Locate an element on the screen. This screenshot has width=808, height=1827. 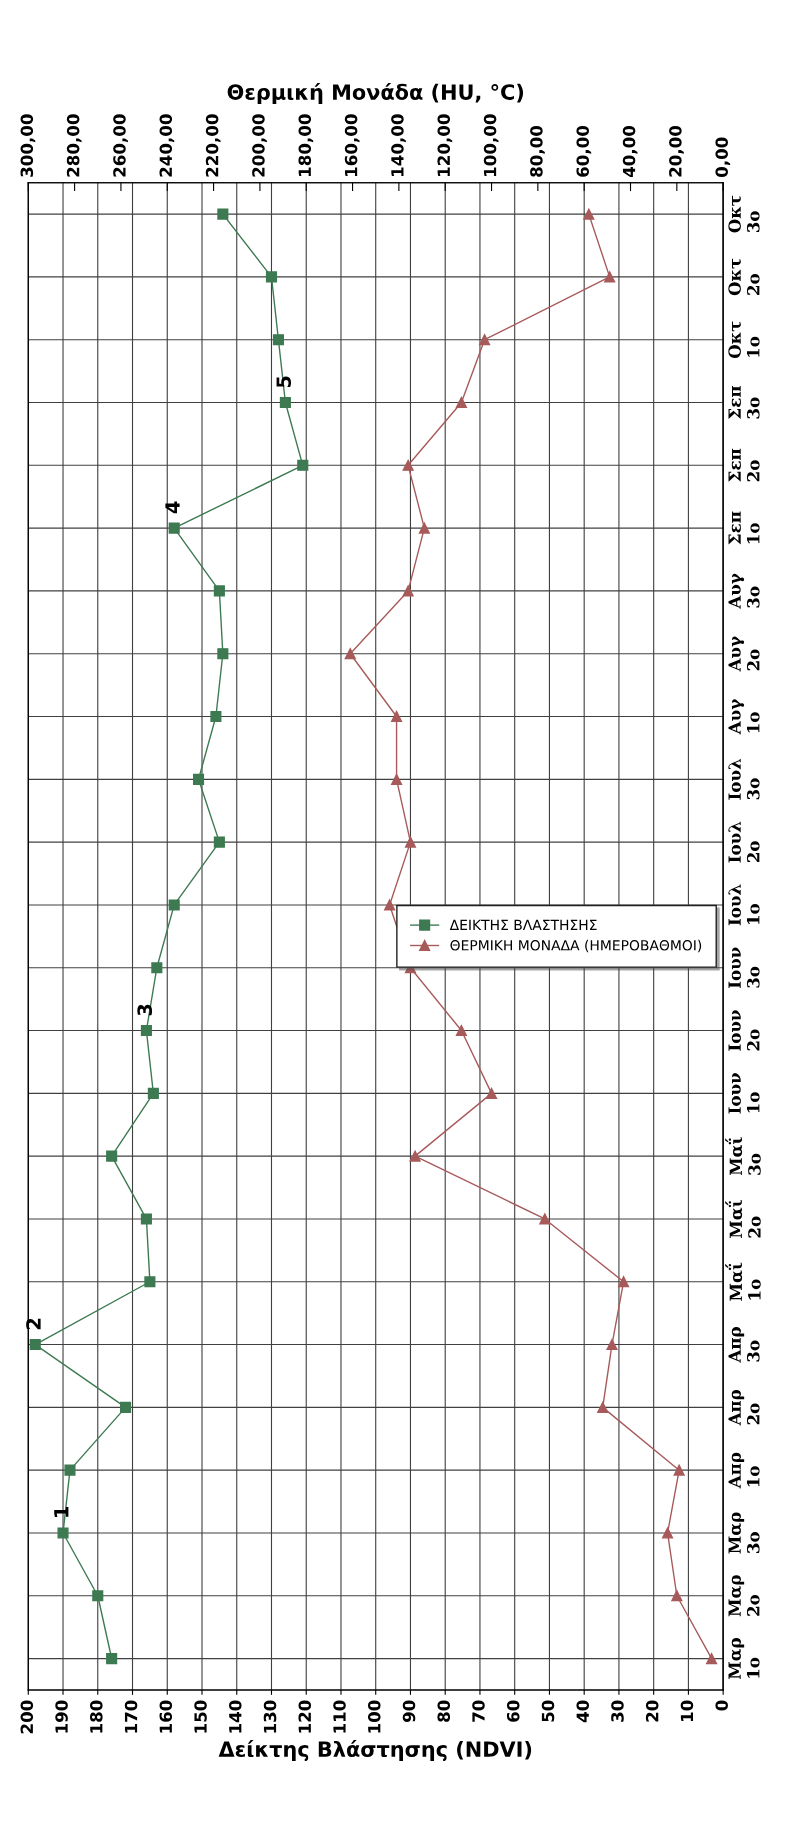
legend-label: ΘΕΡΜΙΚΗ ΜΟΝΑΔΑ (ΗΜΕΡΟΒΑΘΜΟΙ) is located at coordinates (576, 946).